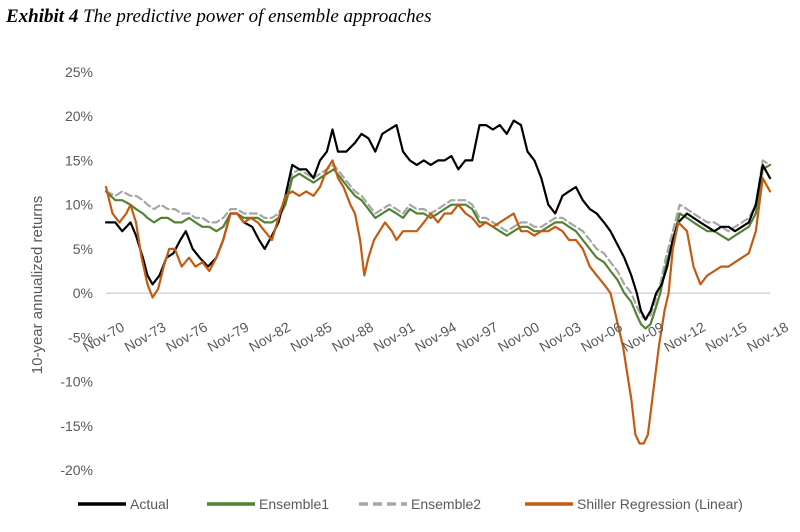  What do you see at coordinates (149, 504) in the screenshot?
I see `legend-label-actual: Actual` at bounding box center [149, 504].